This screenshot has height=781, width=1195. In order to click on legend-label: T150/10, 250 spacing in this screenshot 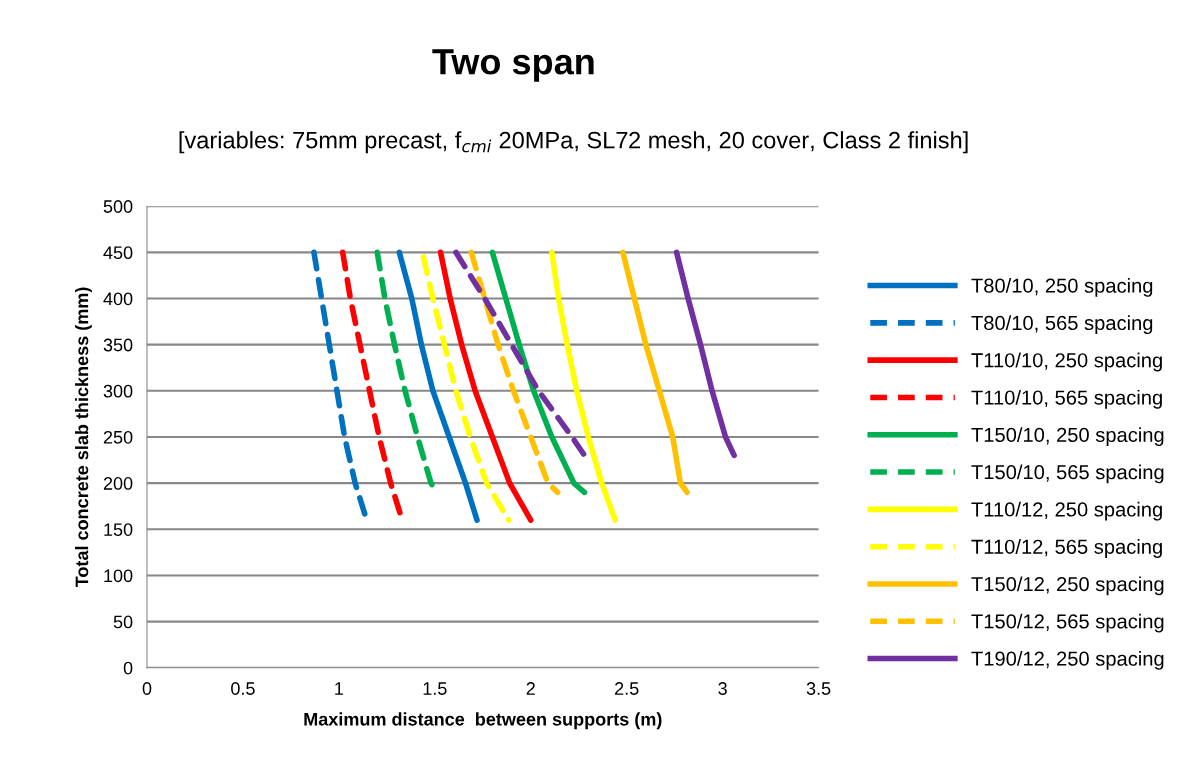, I will do `click(1067, 436)`.